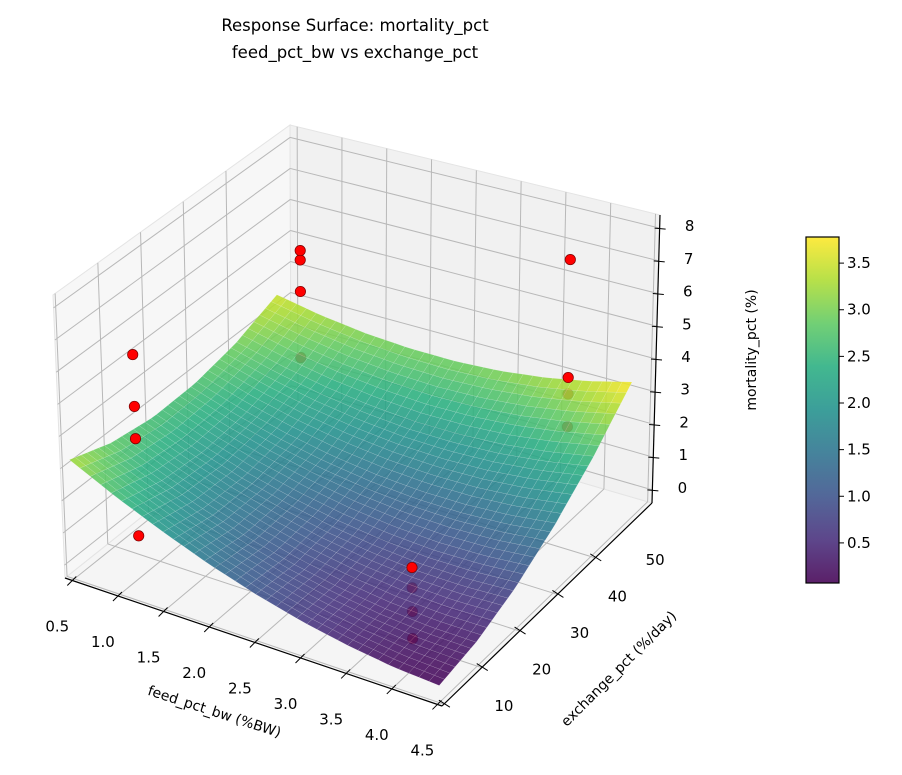  What do you see at coordinates (503, 706) in the screenshot?
I see `y-tick-label: 10` at bounding box center [503, 706].